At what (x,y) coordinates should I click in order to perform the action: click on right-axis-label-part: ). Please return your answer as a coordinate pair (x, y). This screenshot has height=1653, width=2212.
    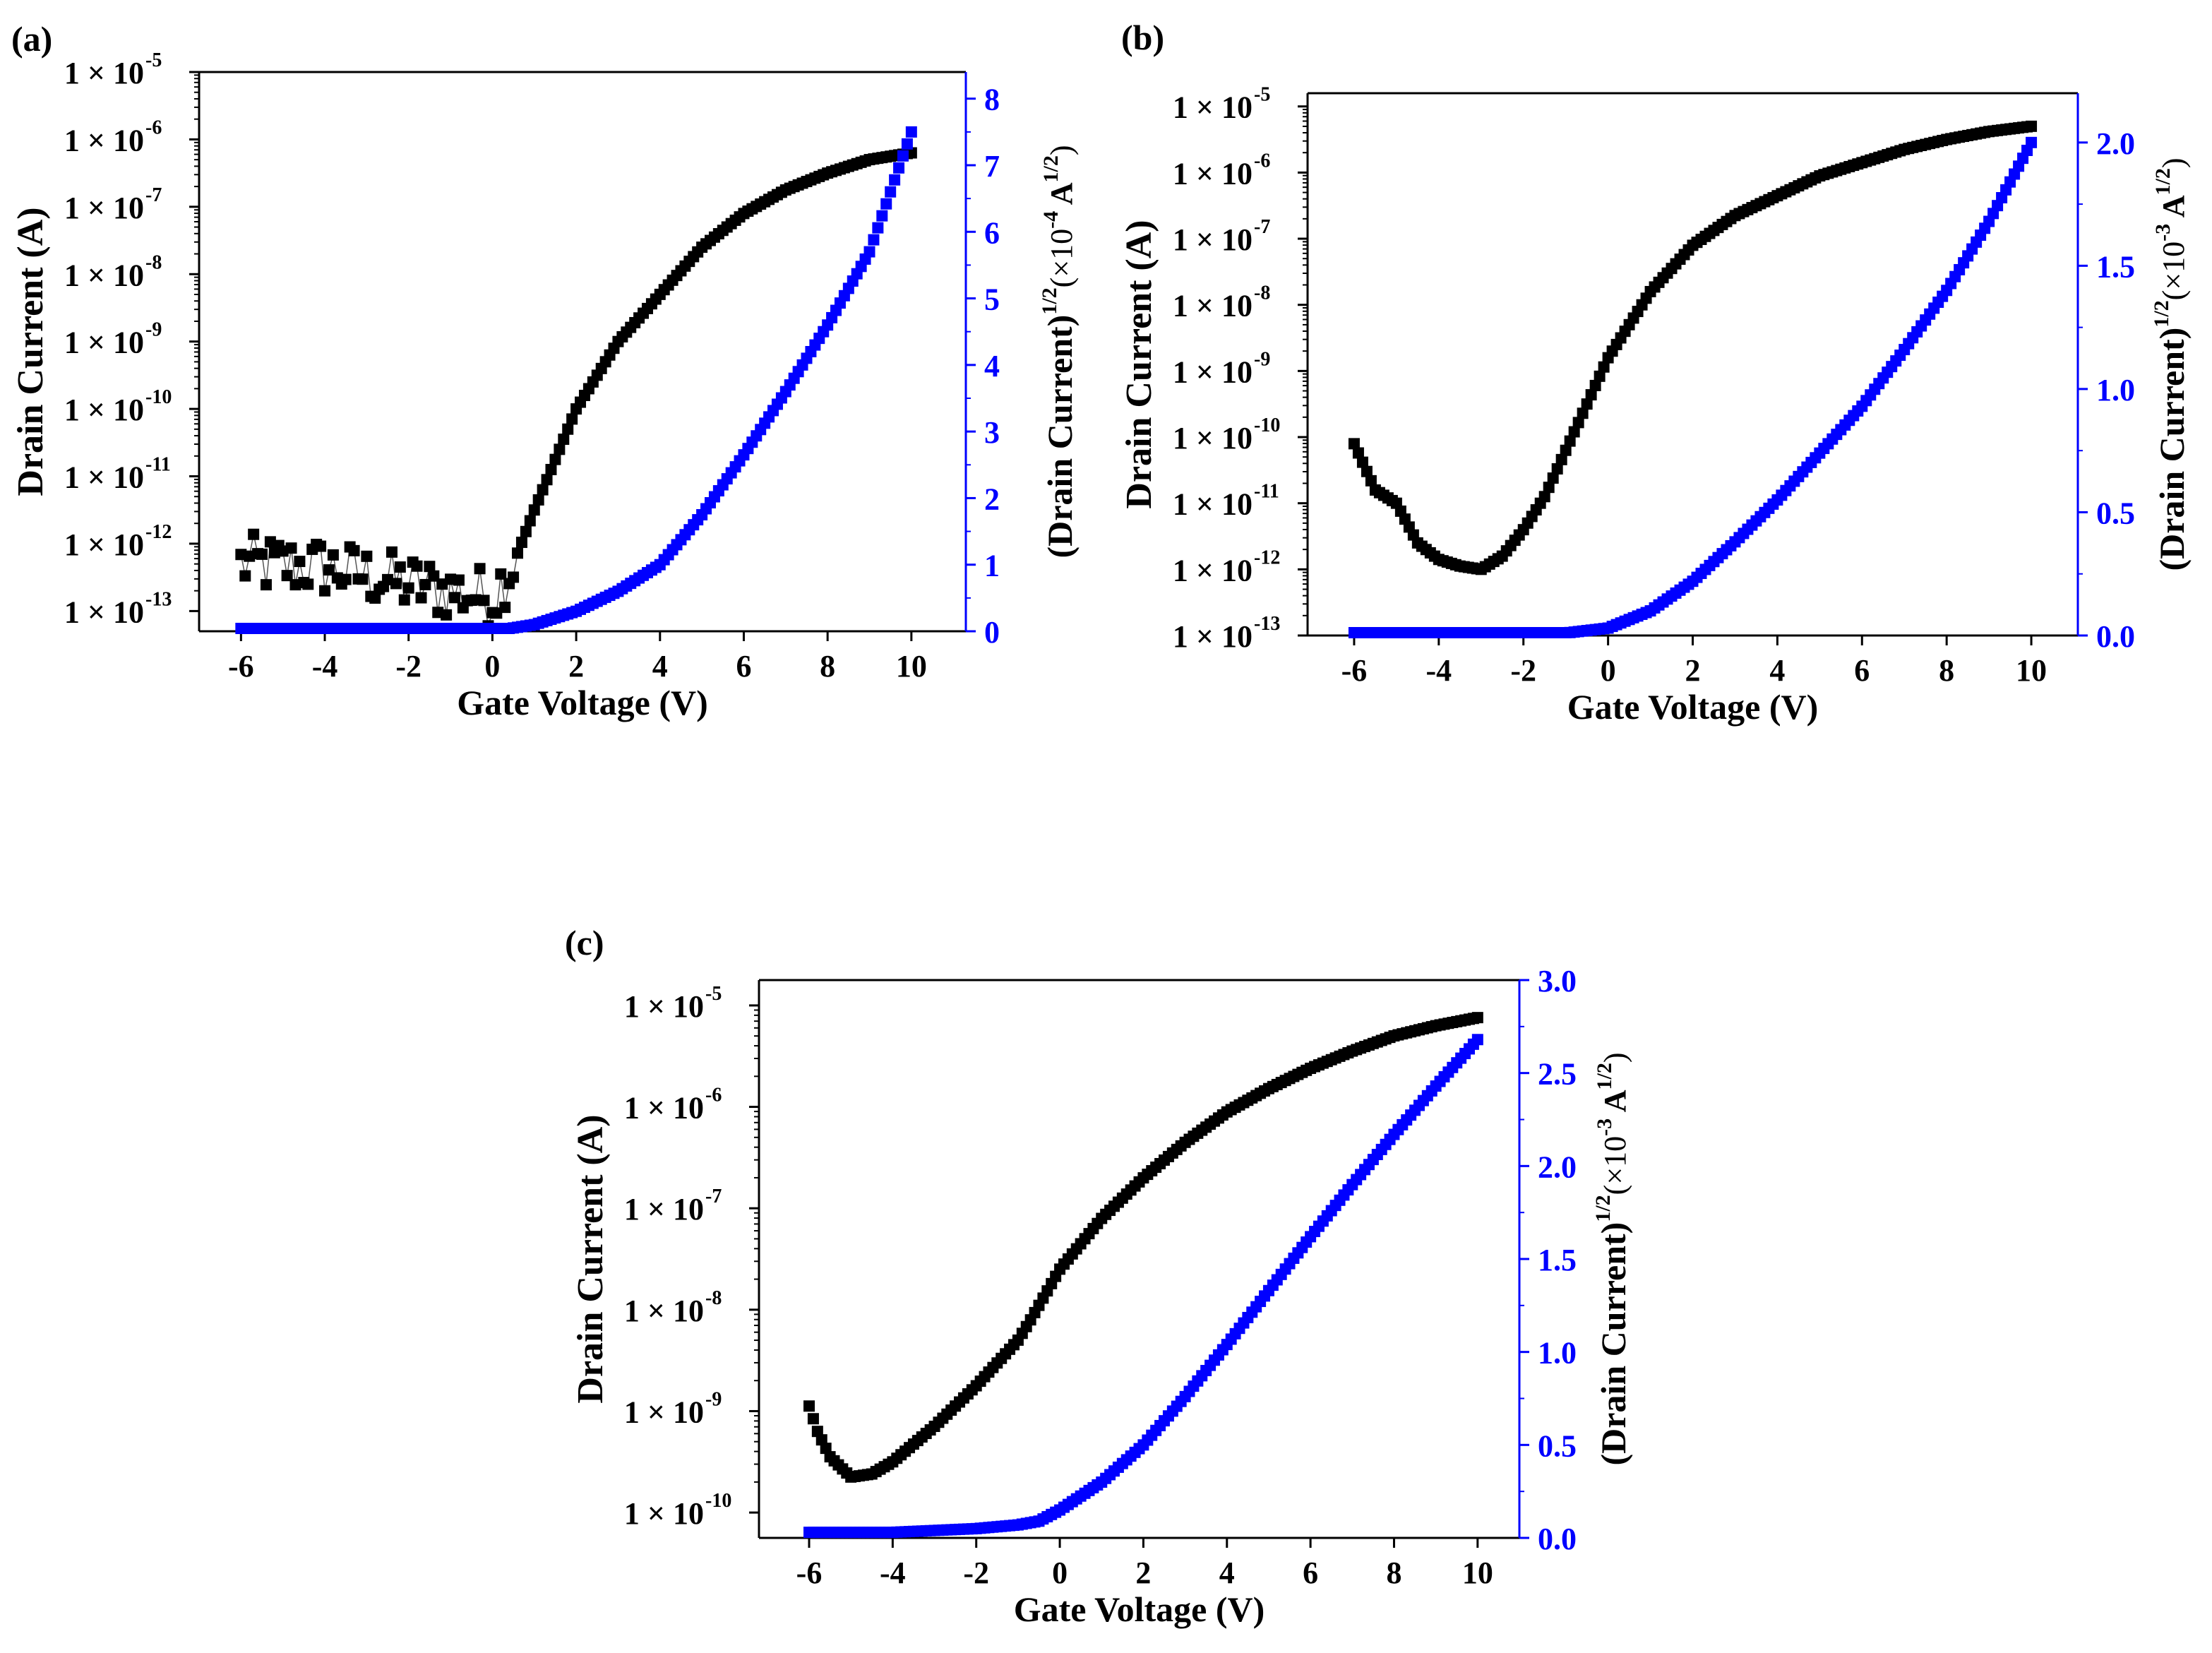
    Looking at the image, I should click on (1615, 1058).